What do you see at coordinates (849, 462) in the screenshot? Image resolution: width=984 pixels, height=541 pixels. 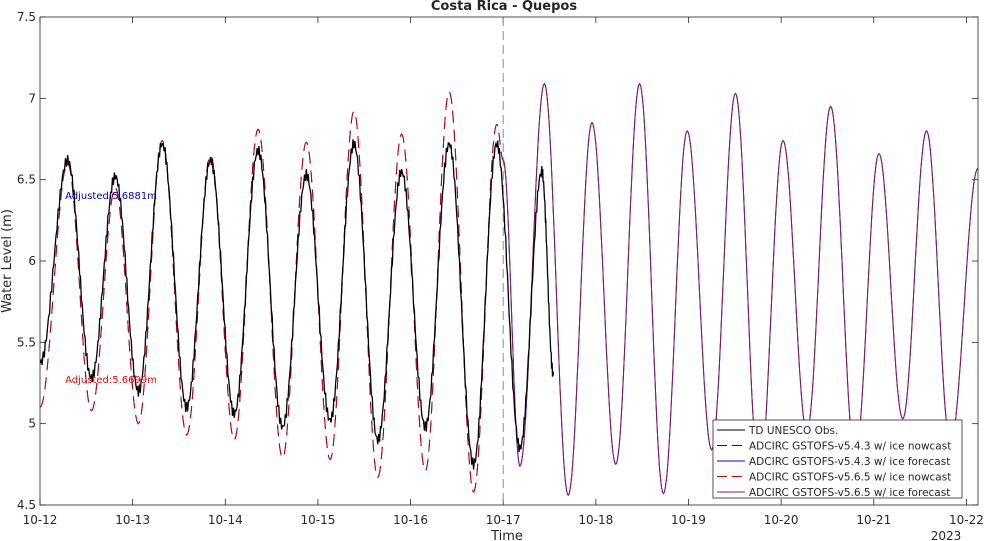 I see `legend-label: ADCIRC GSTOFS-v5.4.3 w/ ice forecast` at bounding box center [849, 462].